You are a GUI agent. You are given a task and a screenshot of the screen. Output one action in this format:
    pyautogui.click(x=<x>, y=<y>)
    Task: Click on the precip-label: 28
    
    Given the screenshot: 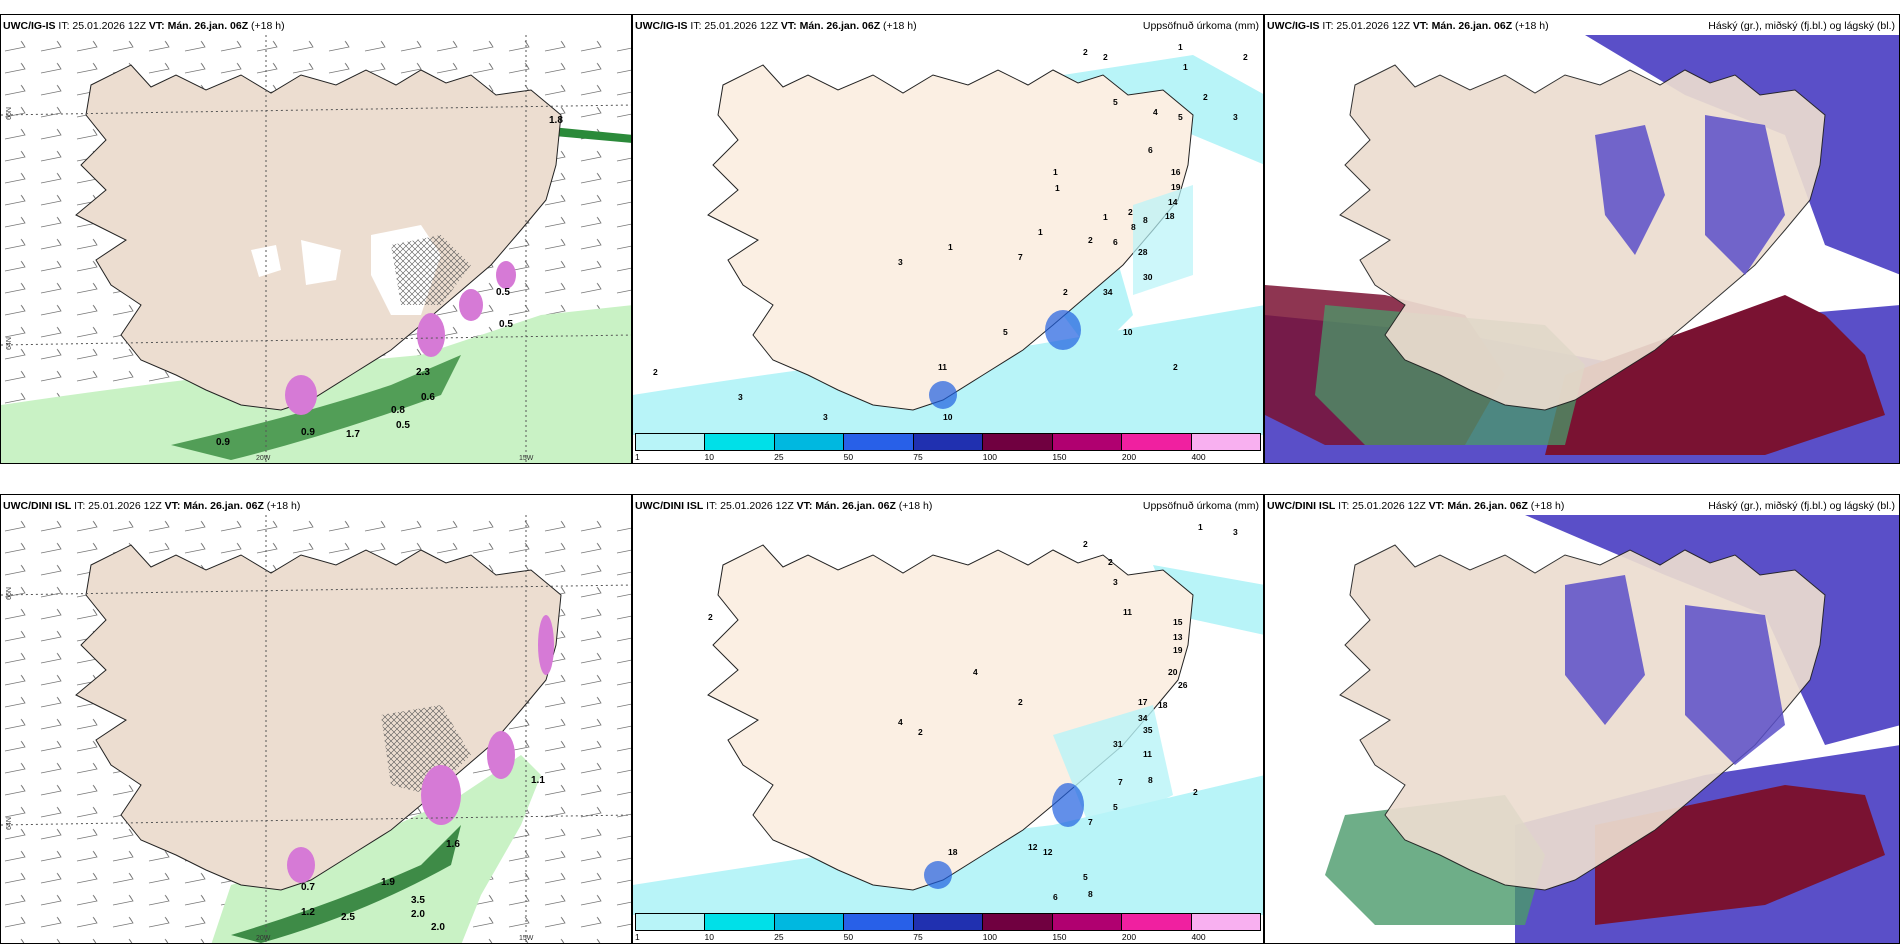 What is the action you would take?
    pyautogui.click(x=1143, y=252)
    